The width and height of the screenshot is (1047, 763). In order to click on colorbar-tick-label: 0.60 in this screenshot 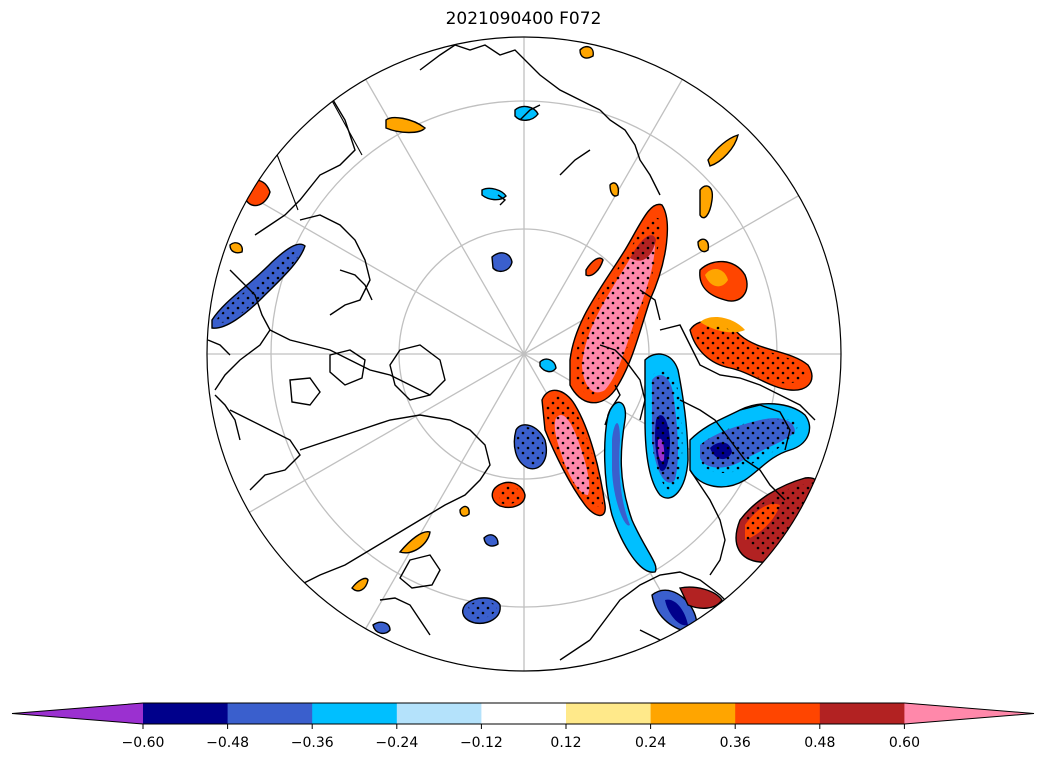, I will do `click(904, 743)`.